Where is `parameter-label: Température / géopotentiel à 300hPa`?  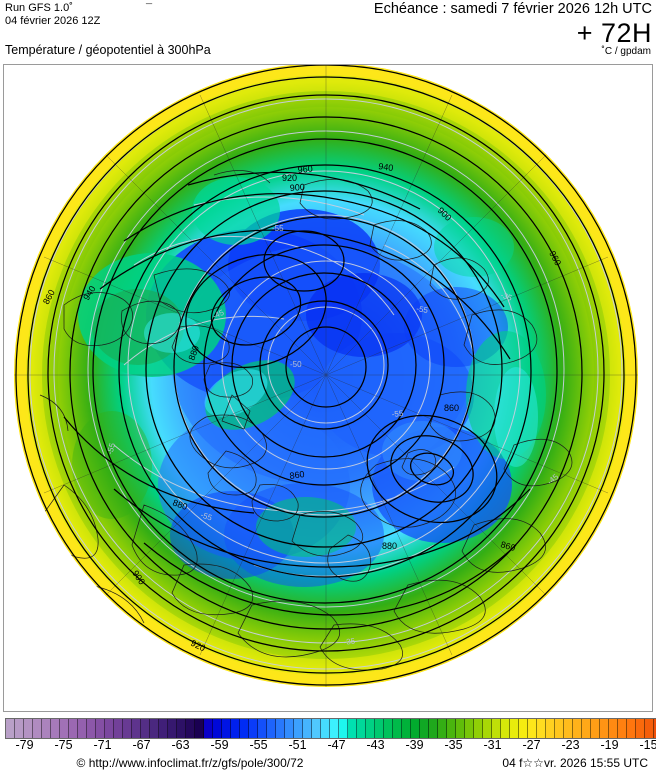 parameter-label: Température / géopotentiel à 300hPa is located at coordinates (108, 50).